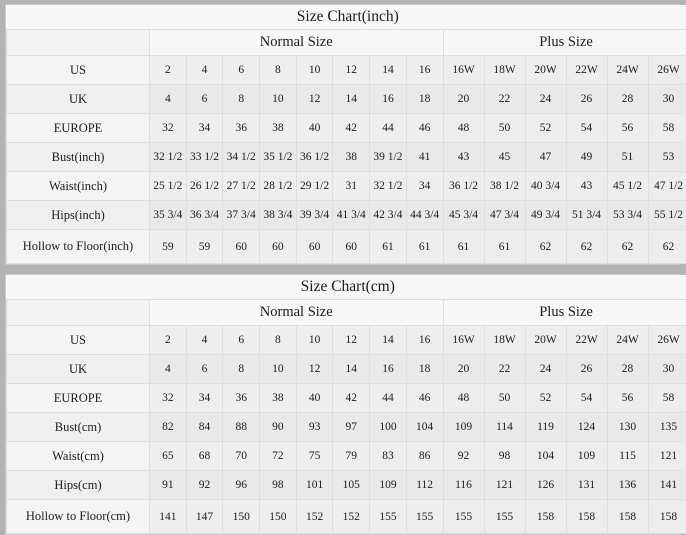  I want to click on data-cell: 12, so click(314, 369).